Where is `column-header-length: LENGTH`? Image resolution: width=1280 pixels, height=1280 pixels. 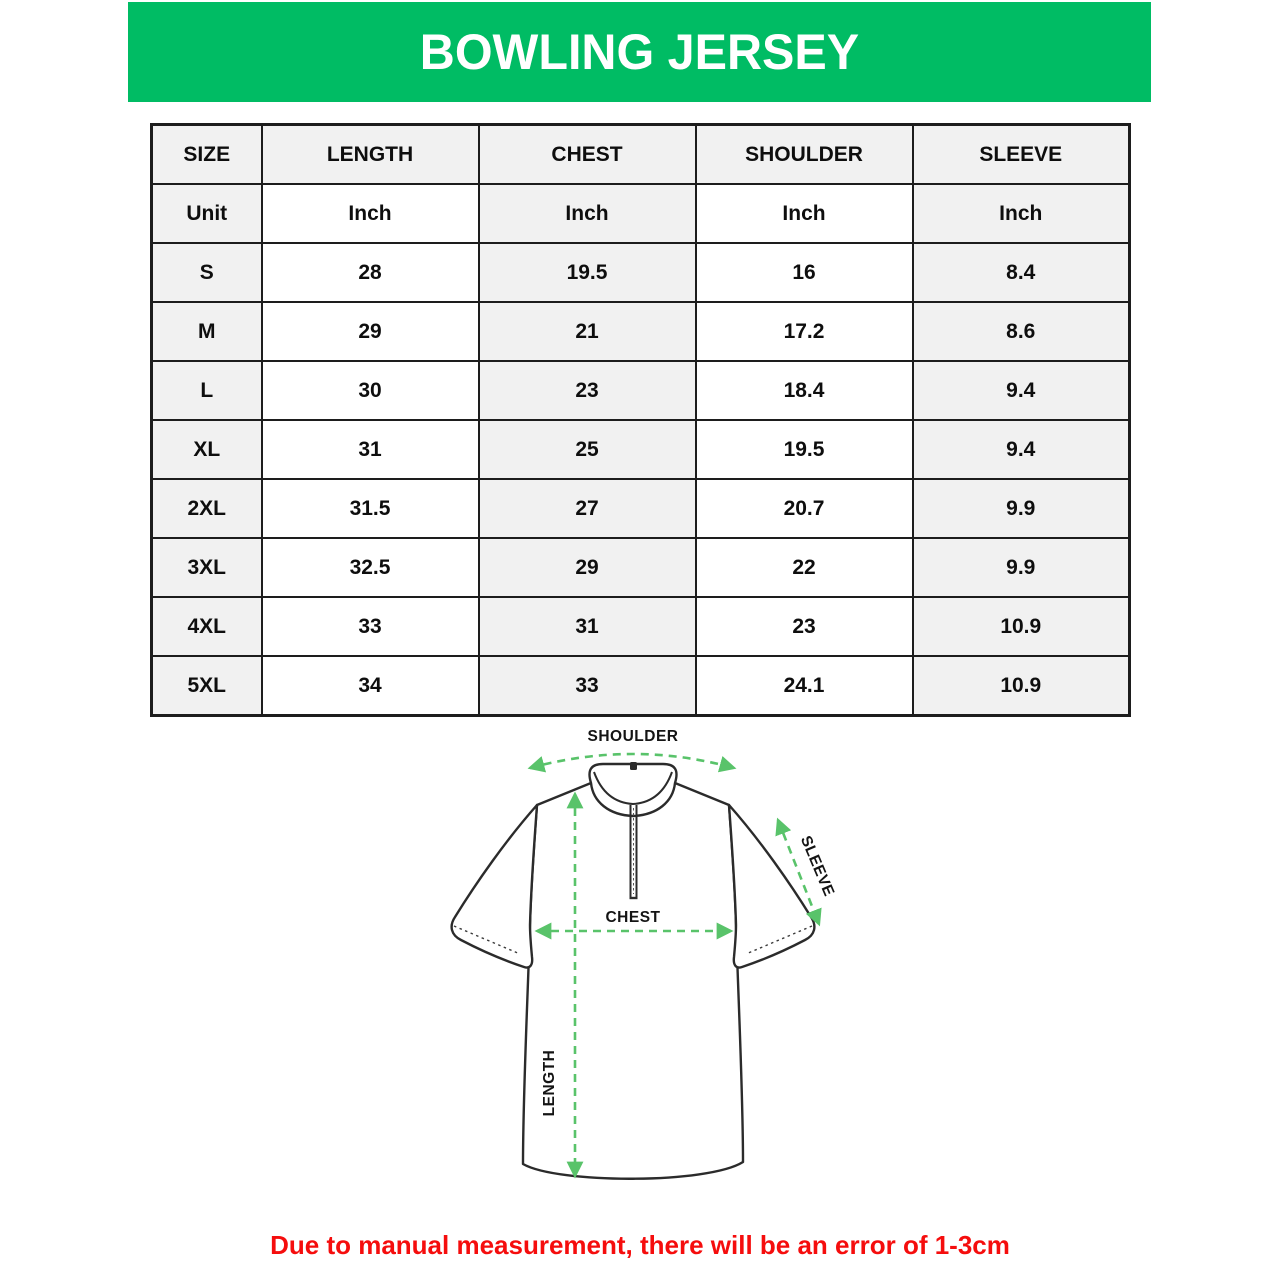 column-header-length: LENGTH is located at coordinates (370, 154).